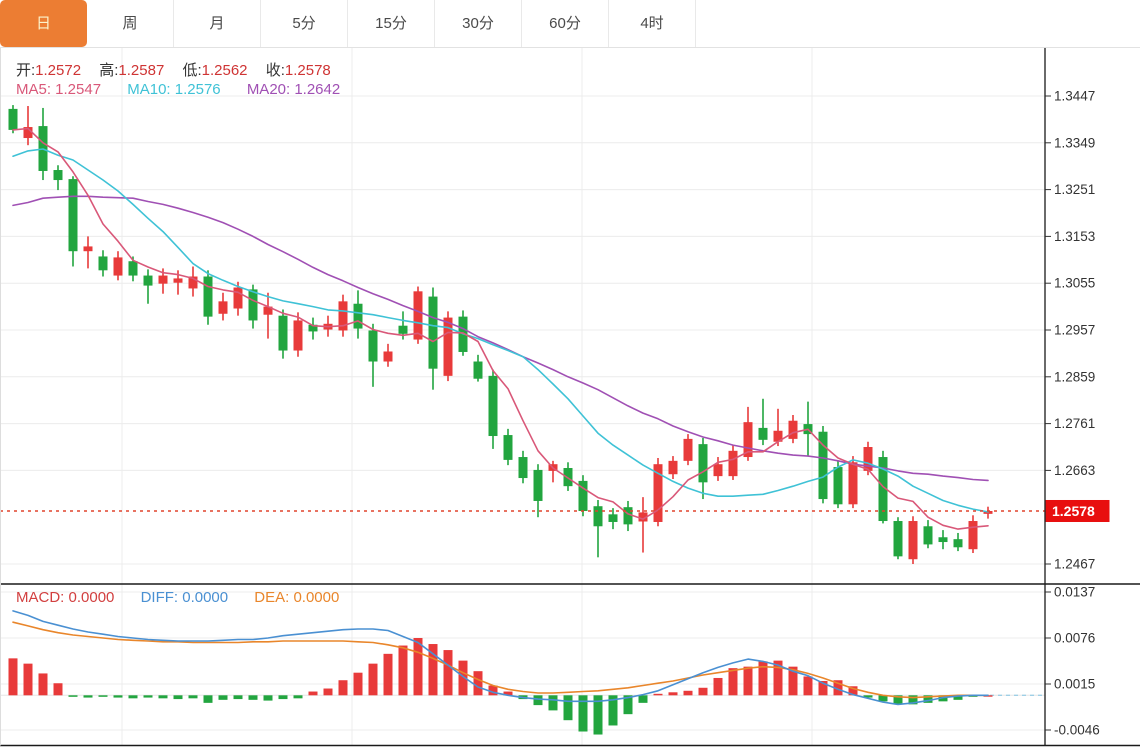  Describe the element at coordinates (184, 597) in the screenshot. I see `diff-value-legend: DIFF: 0.0000` at that location.